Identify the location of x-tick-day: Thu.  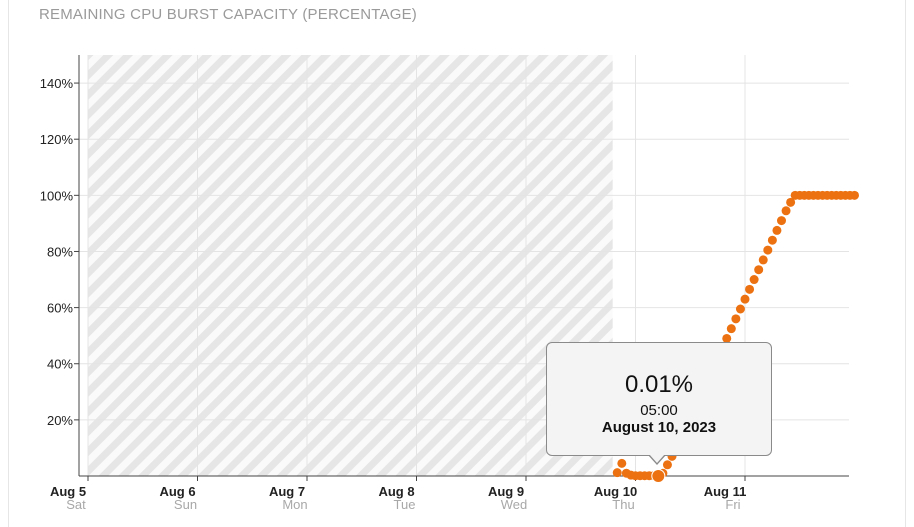
(623, 504).